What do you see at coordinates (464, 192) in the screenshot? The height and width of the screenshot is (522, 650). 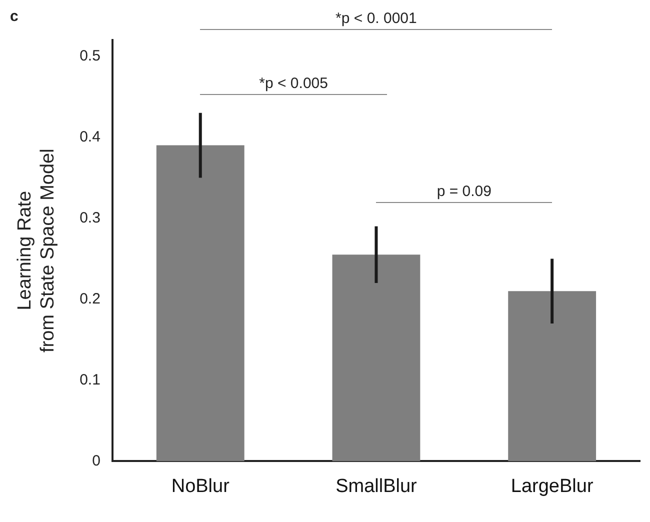 I see `significance-bracket: p = 0.09` at bounding box center [464, 192].